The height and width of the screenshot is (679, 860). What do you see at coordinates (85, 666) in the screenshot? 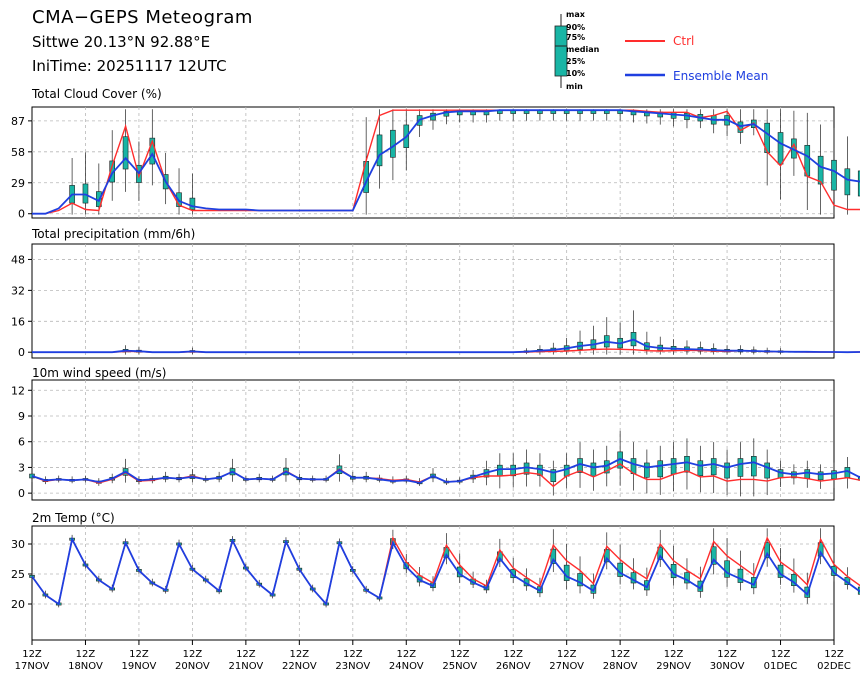
I see `x-tick-date: 18NOV` at bounding box center [85, 666].